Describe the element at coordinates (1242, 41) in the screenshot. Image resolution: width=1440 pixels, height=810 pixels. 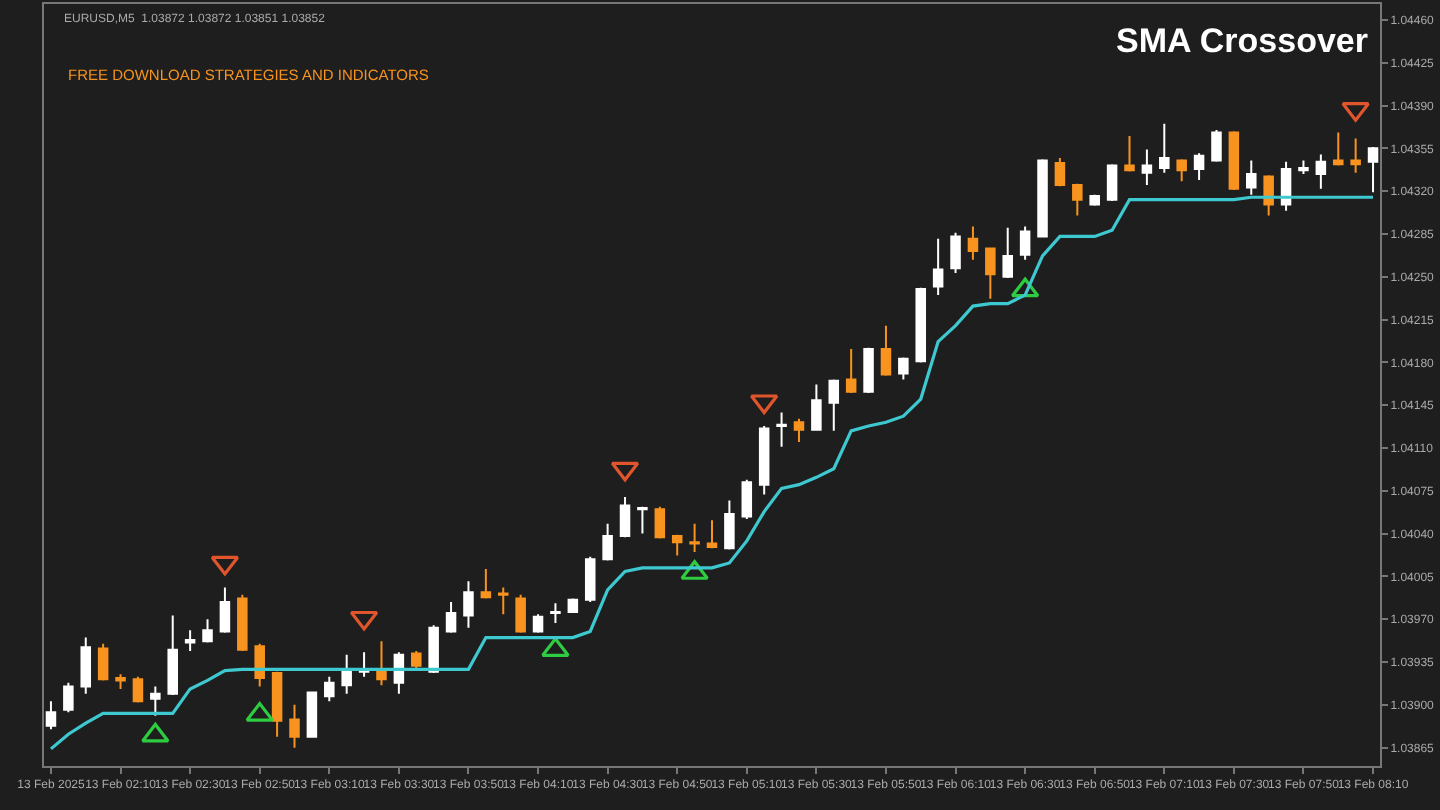
I see `text: SMA Crossover` at that location.